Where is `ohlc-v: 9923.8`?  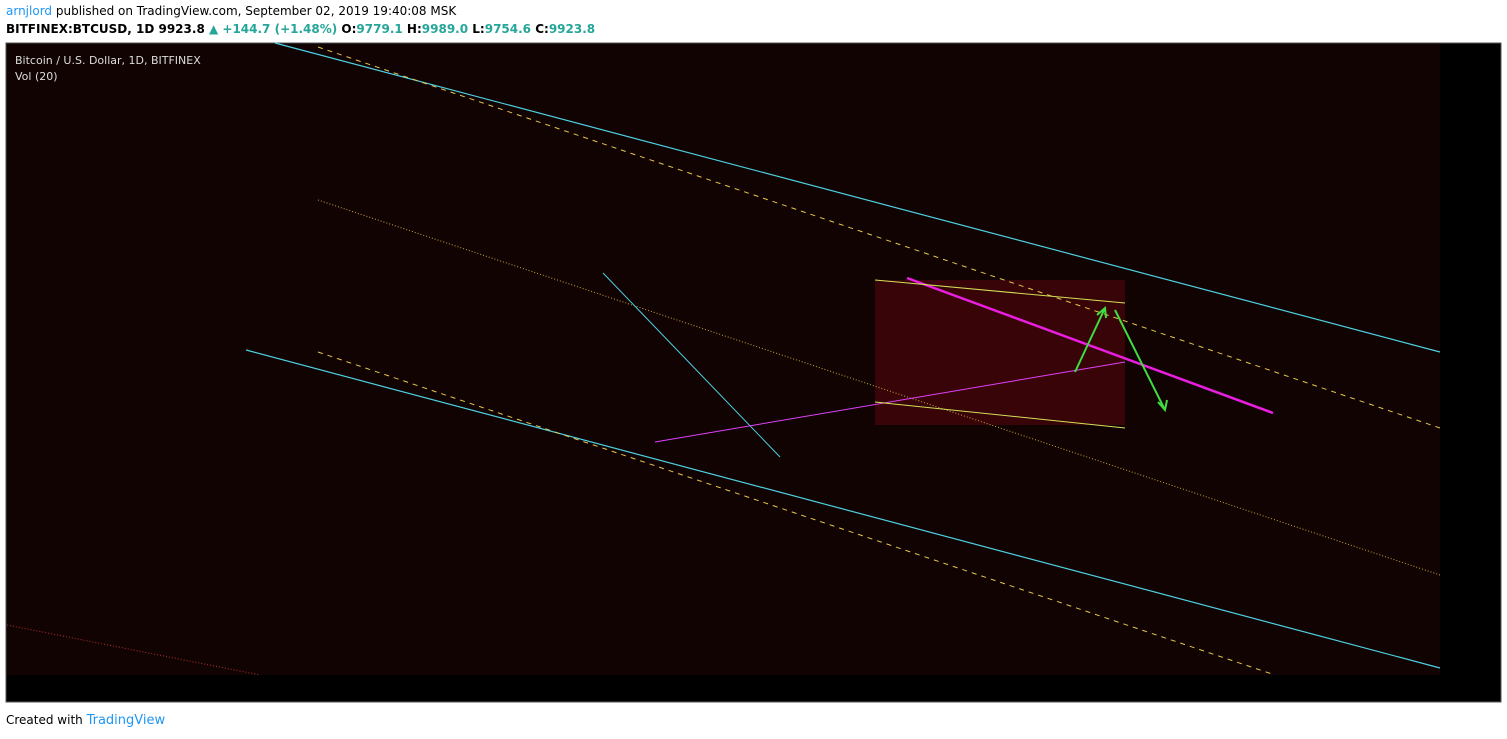
ohlc-v: 9923.8 is located at coordinates (572, 29).